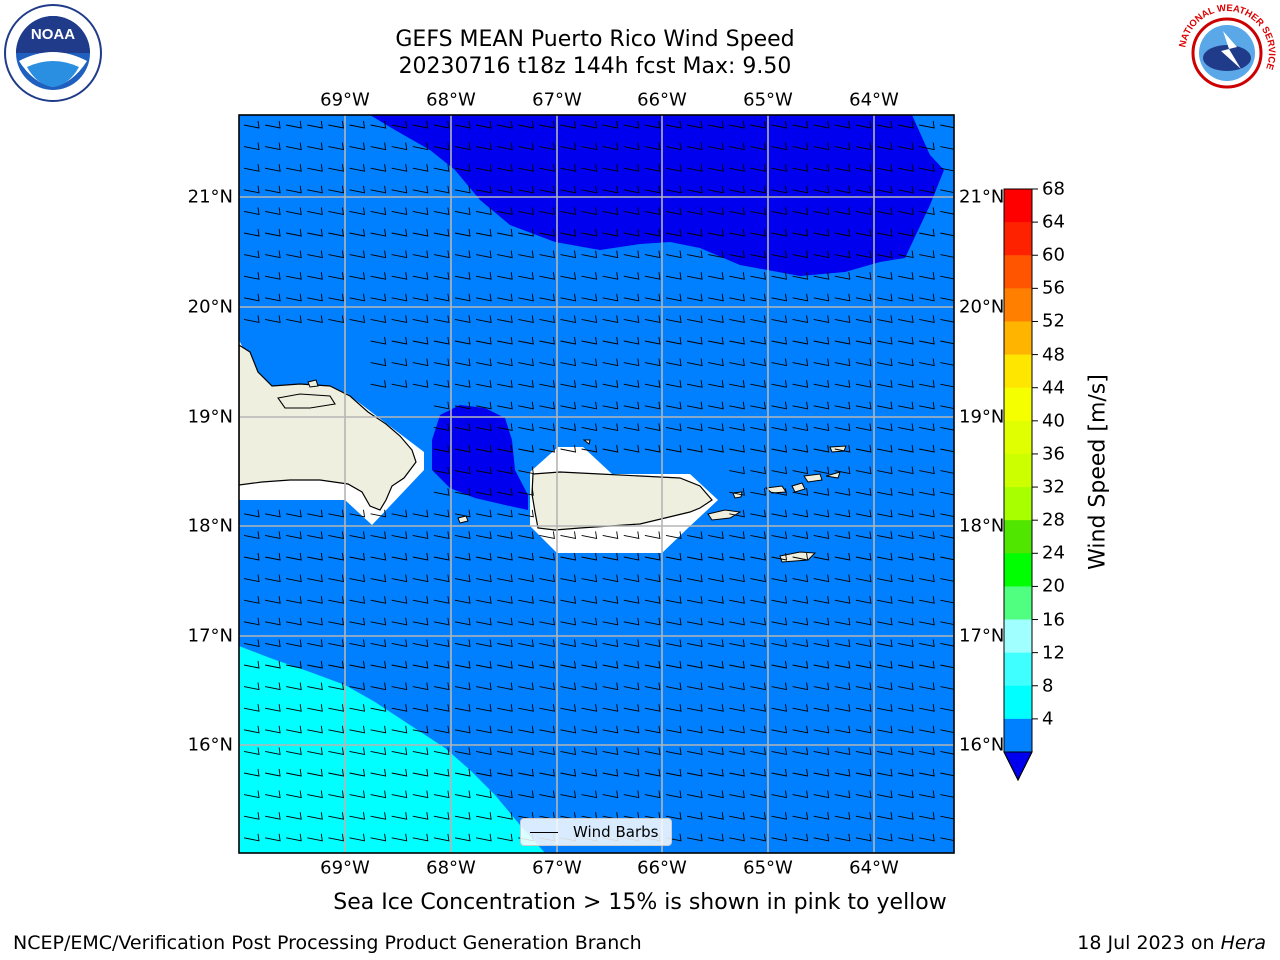 This screenshot has height=960, width=1280. I want to click on latitude-label: 21°N, so click(982, 197).